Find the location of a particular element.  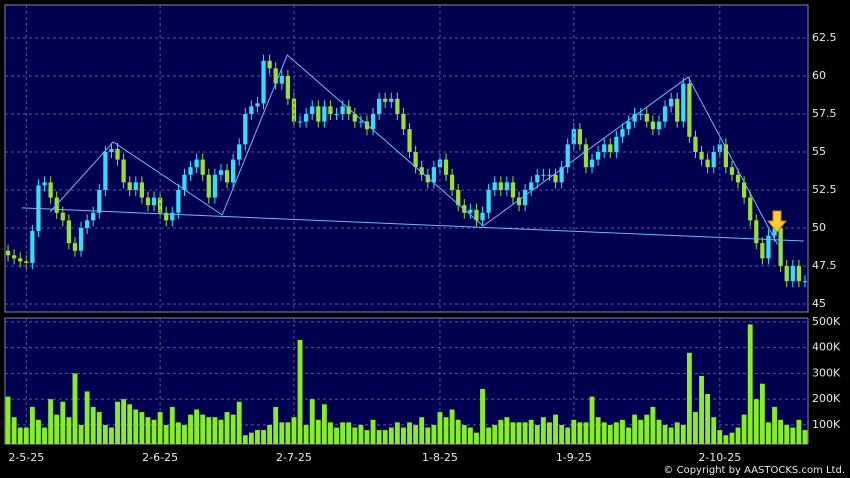

y-tick-label: 55 is located at coordinates (819, 151).